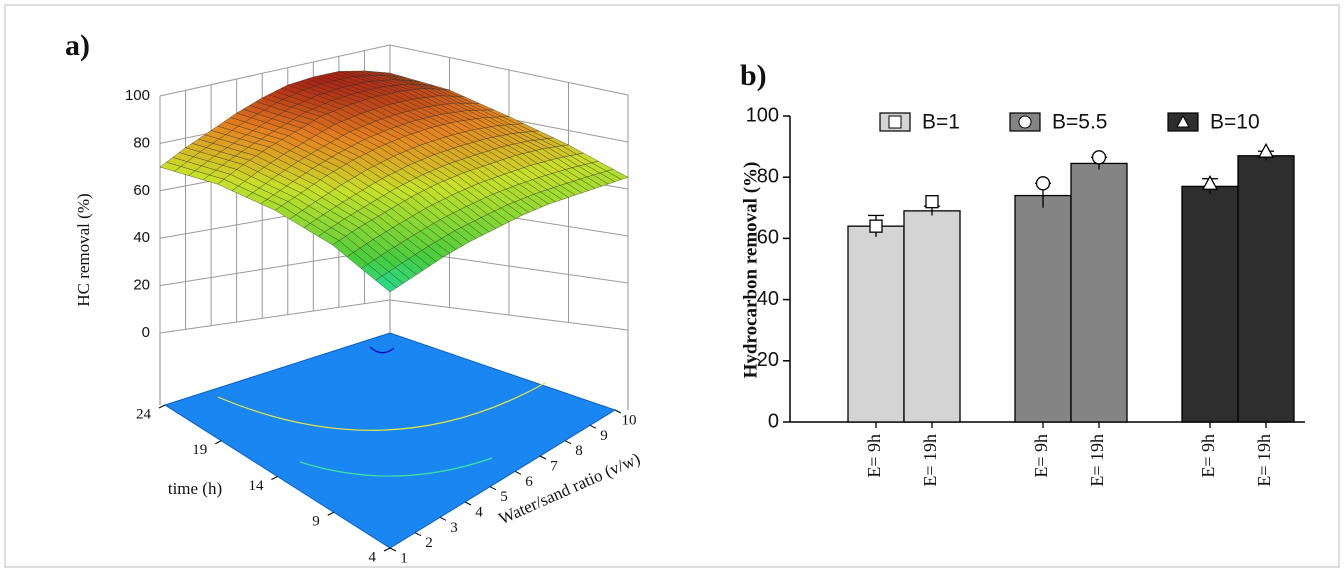 The height and width of the screenshot is (572, 1344). Describe the element at coordinates (768, 176) in the screenshot. I see `y-tick-label: 80` at that location.